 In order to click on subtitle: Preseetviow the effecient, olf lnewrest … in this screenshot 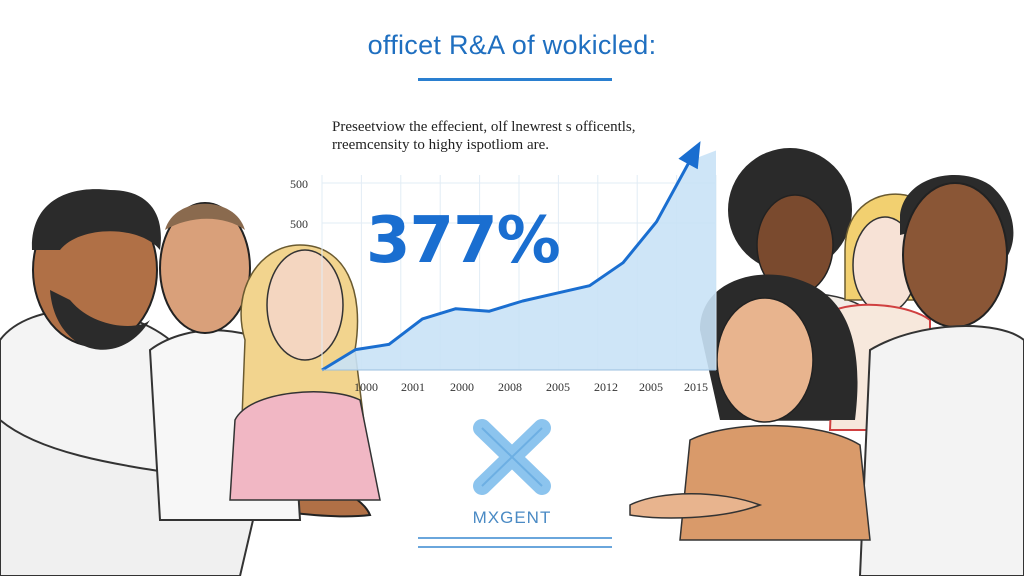, I will do `click(512, 136)`.